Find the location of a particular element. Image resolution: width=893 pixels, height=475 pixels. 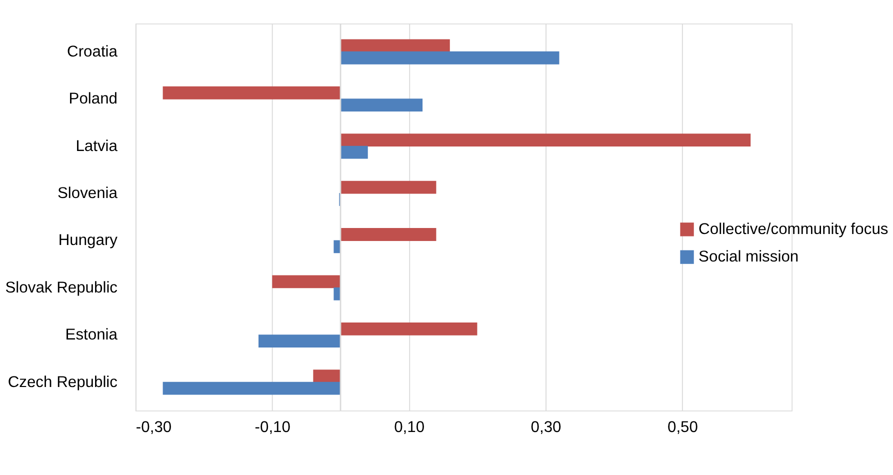

legend-label: Social mission is located at coordinates (748, 257).